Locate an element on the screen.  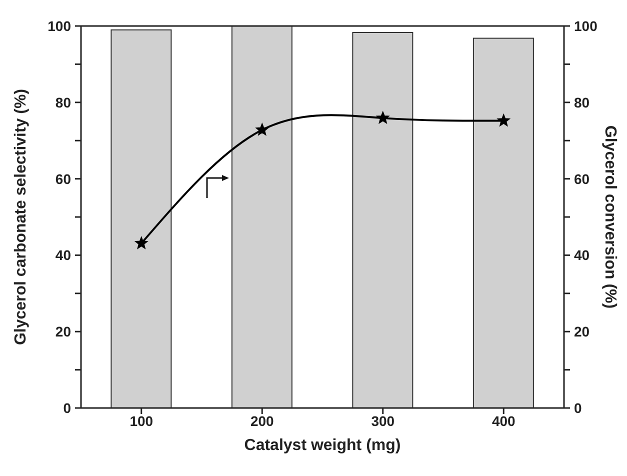
y2-tick-label: 100 is located at coordinates (586, 26).